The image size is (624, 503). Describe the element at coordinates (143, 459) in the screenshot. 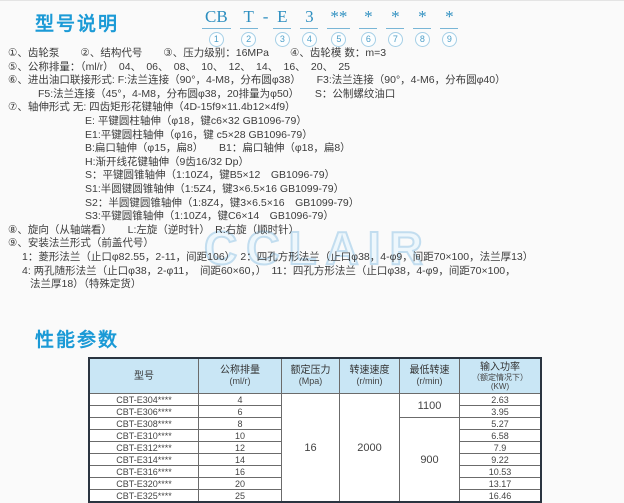

I see `cell-model: CBT-E314****` at that location.